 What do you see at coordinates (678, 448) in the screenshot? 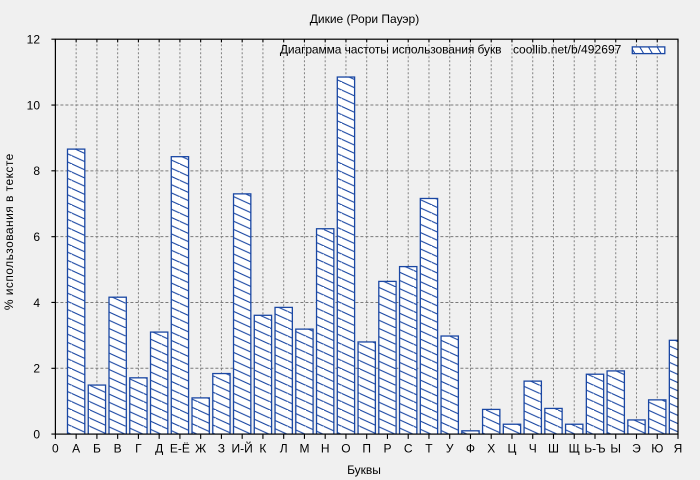
I see `svg-text: Я` at bounding box center [678, 448].